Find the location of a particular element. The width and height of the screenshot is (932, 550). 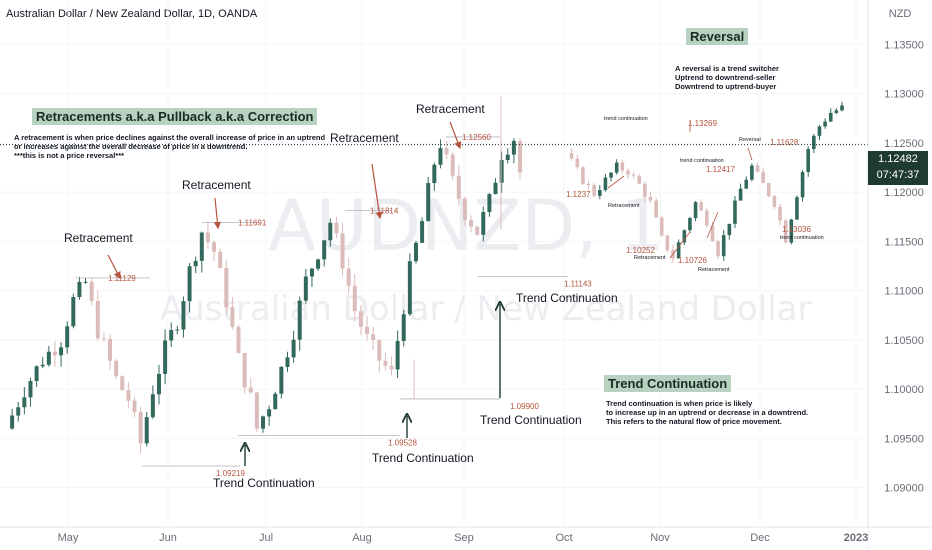

trend-continuation-label: Trend Continuation is located at coordinates (567, 298).